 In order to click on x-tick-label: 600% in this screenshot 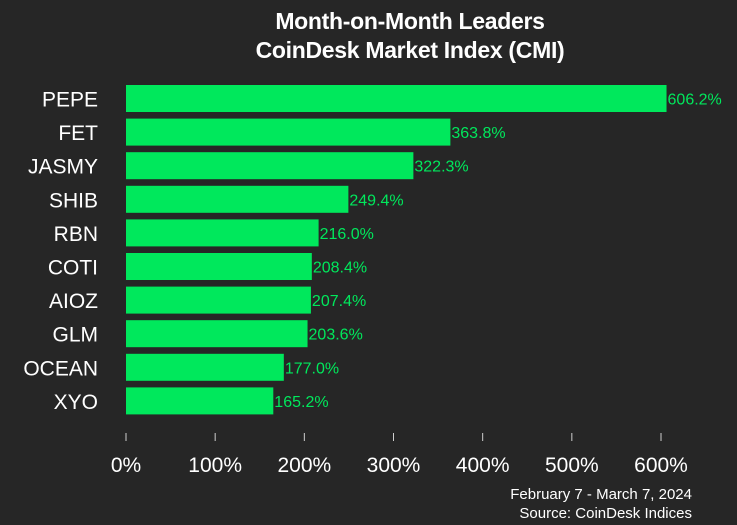, I will do `click(661, 465)`.